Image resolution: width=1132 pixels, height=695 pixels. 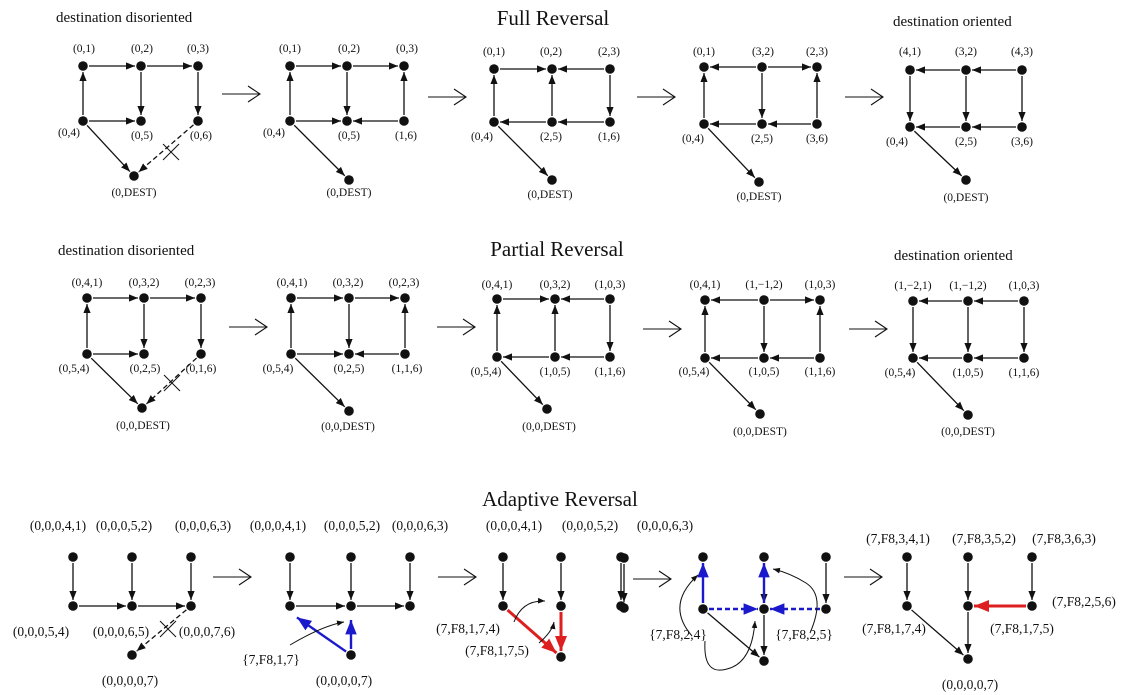 What do you see at coordinates (665, 525) in the screenshot?
I see `adaptive-s3-label-3: (0,0,0,6,3)` at bounding box center [665, 525].